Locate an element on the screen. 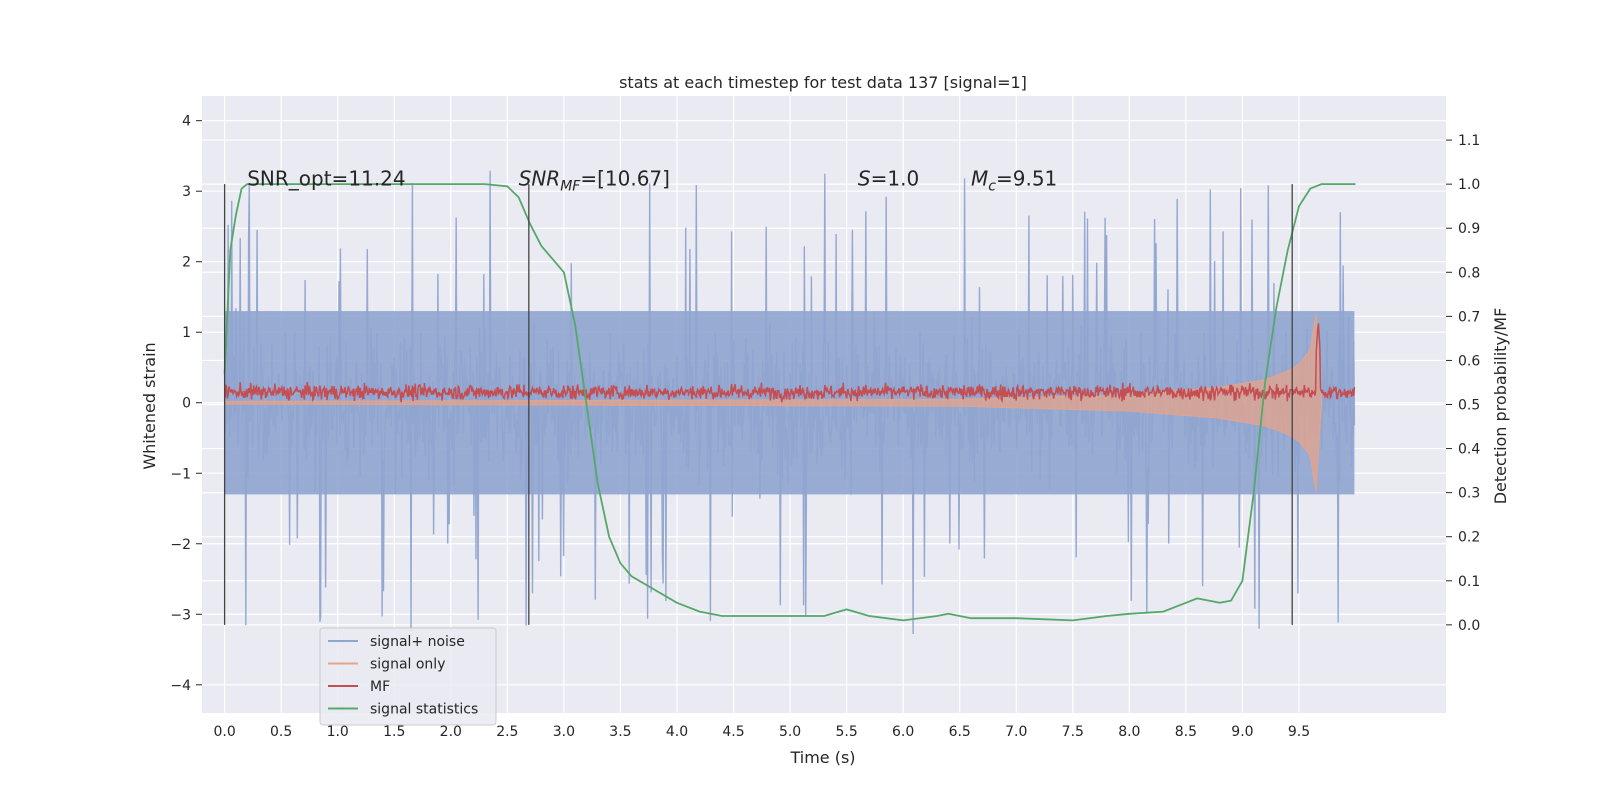  x-tick-label: 3.0 is located at coordinates (564, 732).